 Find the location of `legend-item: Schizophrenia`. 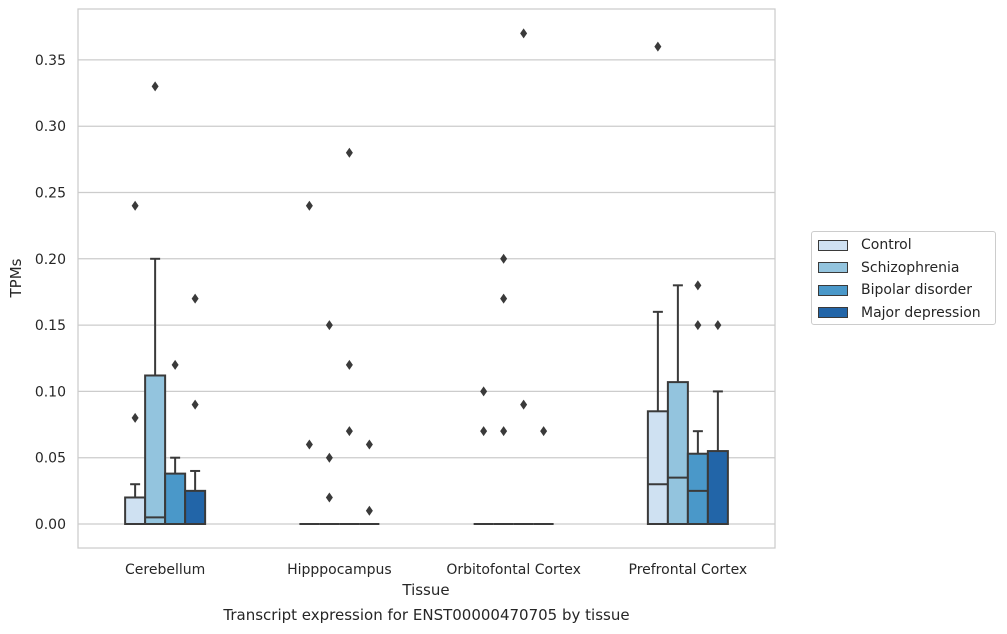

legend-item: Schizophrenia is located at coordinates (888, 268).